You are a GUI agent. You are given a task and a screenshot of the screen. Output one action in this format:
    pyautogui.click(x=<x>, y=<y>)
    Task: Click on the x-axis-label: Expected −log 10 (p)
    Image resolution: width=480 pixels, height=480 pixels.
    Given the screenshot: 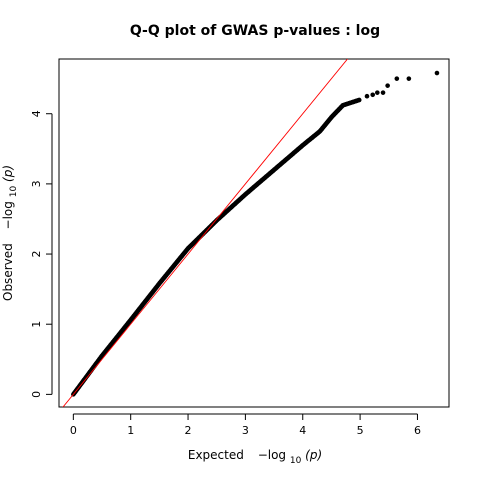 What is the action you would take?
    pyautogui.click(x=255, y=457)
    